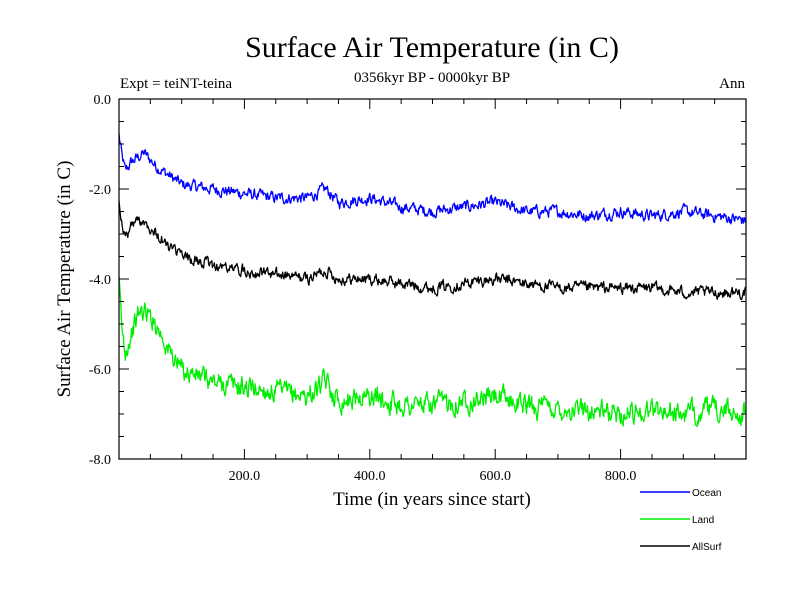 The height and width of the screenshot is (600, 800). Describe the element at coordinates (245, 476) in the screenshot. I see `x-tick-label: 200.0` at that location.